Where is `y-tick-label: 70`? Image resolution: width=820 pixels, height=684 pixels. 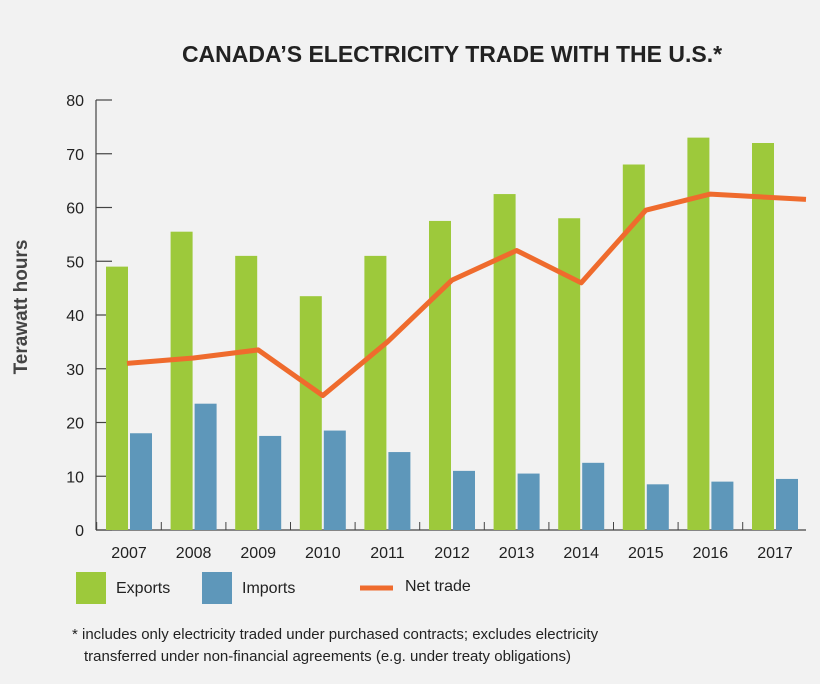 y-tick-label: 70 is located at coordinates (75, 155).